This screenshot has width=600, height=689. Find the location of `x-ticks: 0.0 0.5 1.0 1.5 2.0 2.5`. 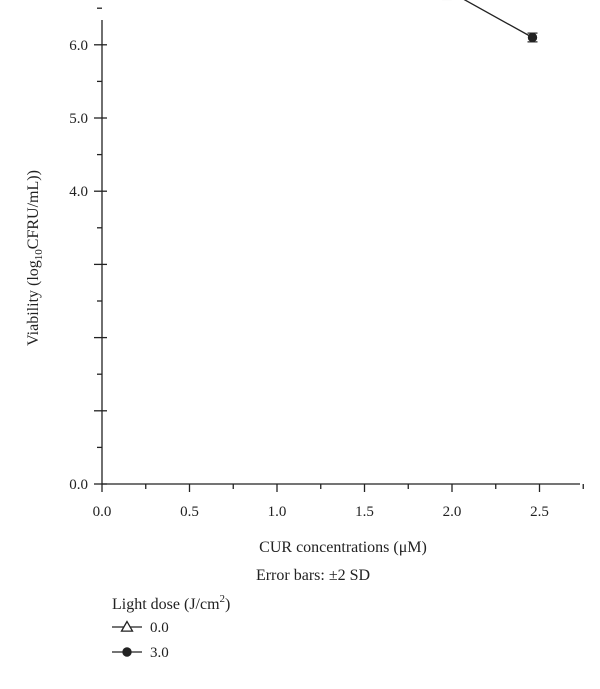

x-ticks: 0.0 0.5 1.0 1.5 2.0 2.5 is located at coordinates (338, 502).